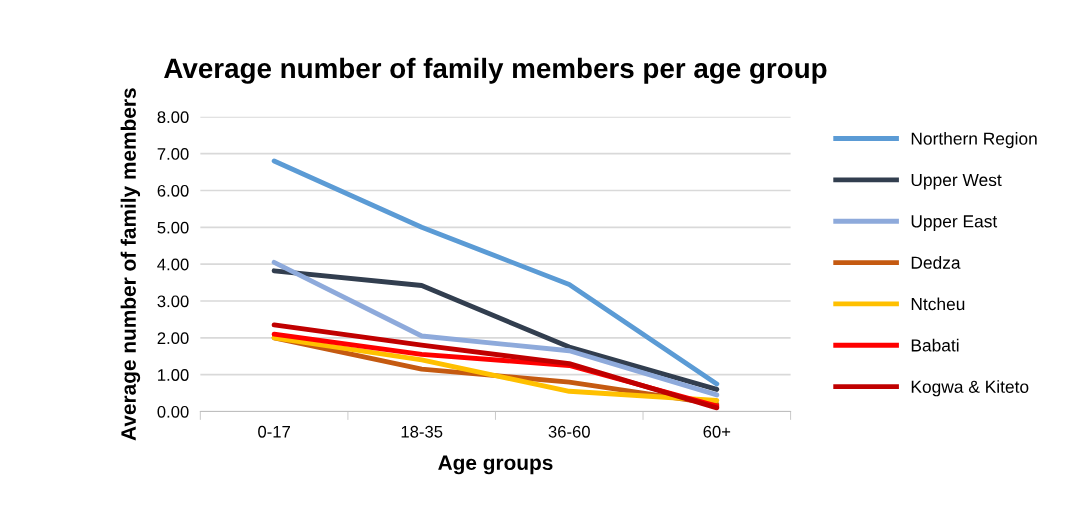  I want to click on x-axis-title: Age groups, so click(495, 465).